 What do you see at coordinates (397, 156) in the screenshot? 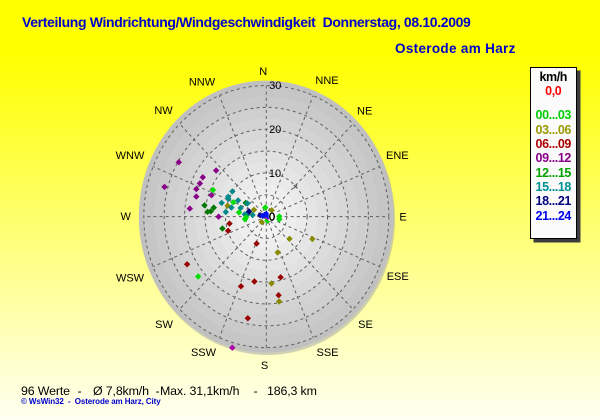
I see `svg-text: ENE` at bounding box center [397, 156].